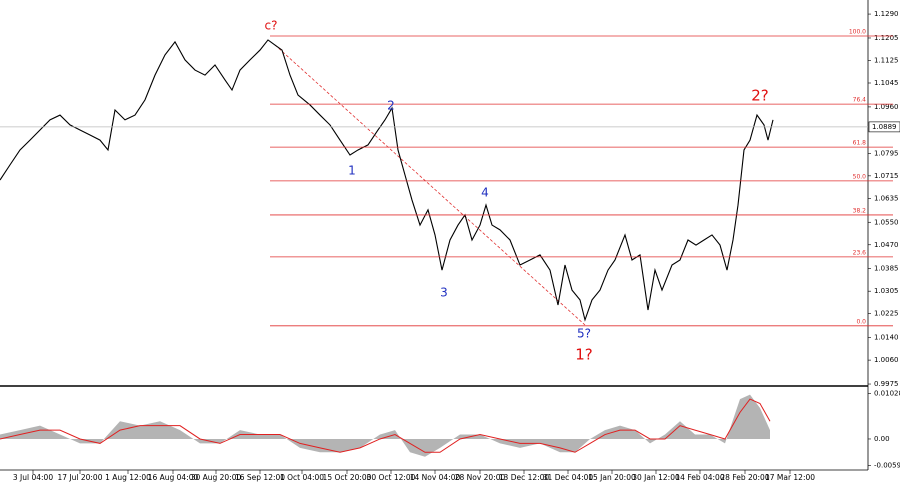  Describe the element at coordinates (886, 222) in the screenshot. I see `y-tick-label: 1.0550` at that location.